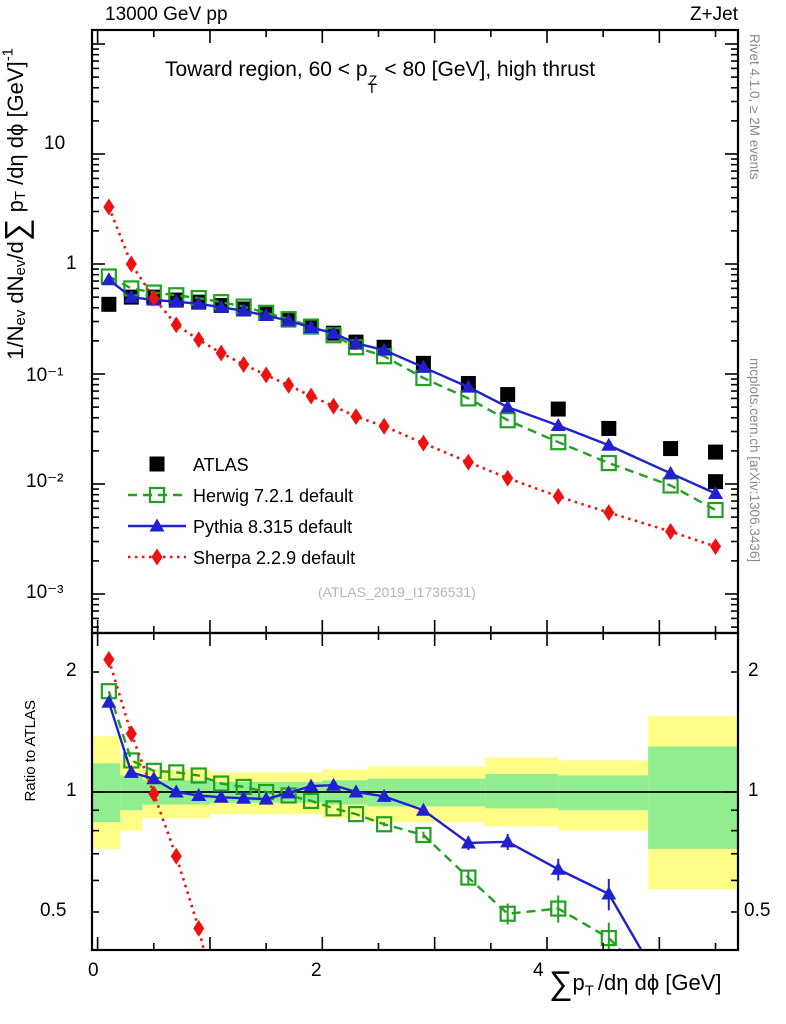 This screenshot has height=1024, width=786. Describe the element at coordinates (753, 670) in the screenshot. I see `ytick-label-ratio-right-0: 2` at that location.